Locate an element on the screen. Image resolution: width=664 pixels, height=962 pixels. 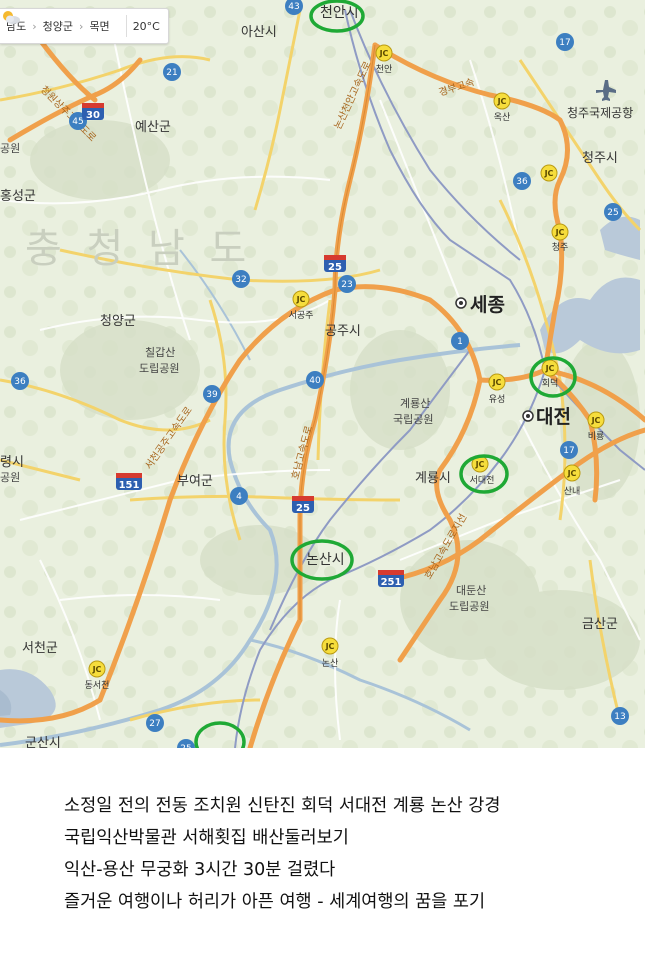
caption-line-2: 국립익산박물관 서해횟집 배산둘러보기 is located at coordinates (206, 838).